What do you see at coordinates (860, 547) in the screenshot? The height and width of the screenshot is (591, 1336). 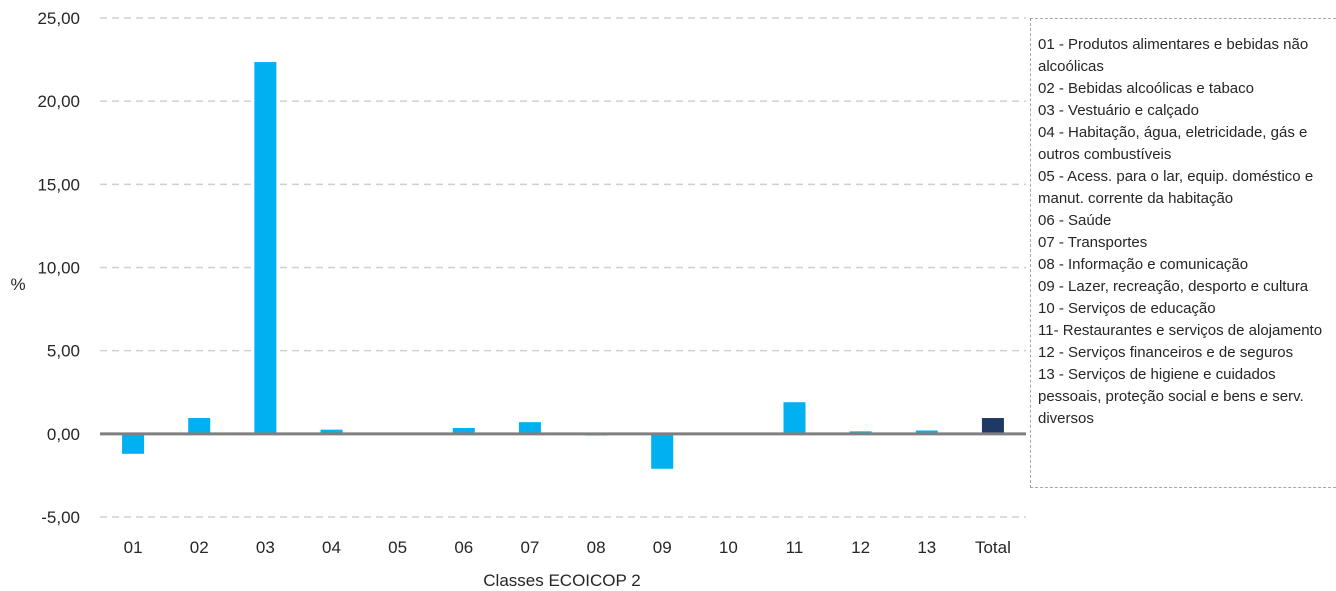 I see `x-tick-label: 12` at bounding box center [860, 547].